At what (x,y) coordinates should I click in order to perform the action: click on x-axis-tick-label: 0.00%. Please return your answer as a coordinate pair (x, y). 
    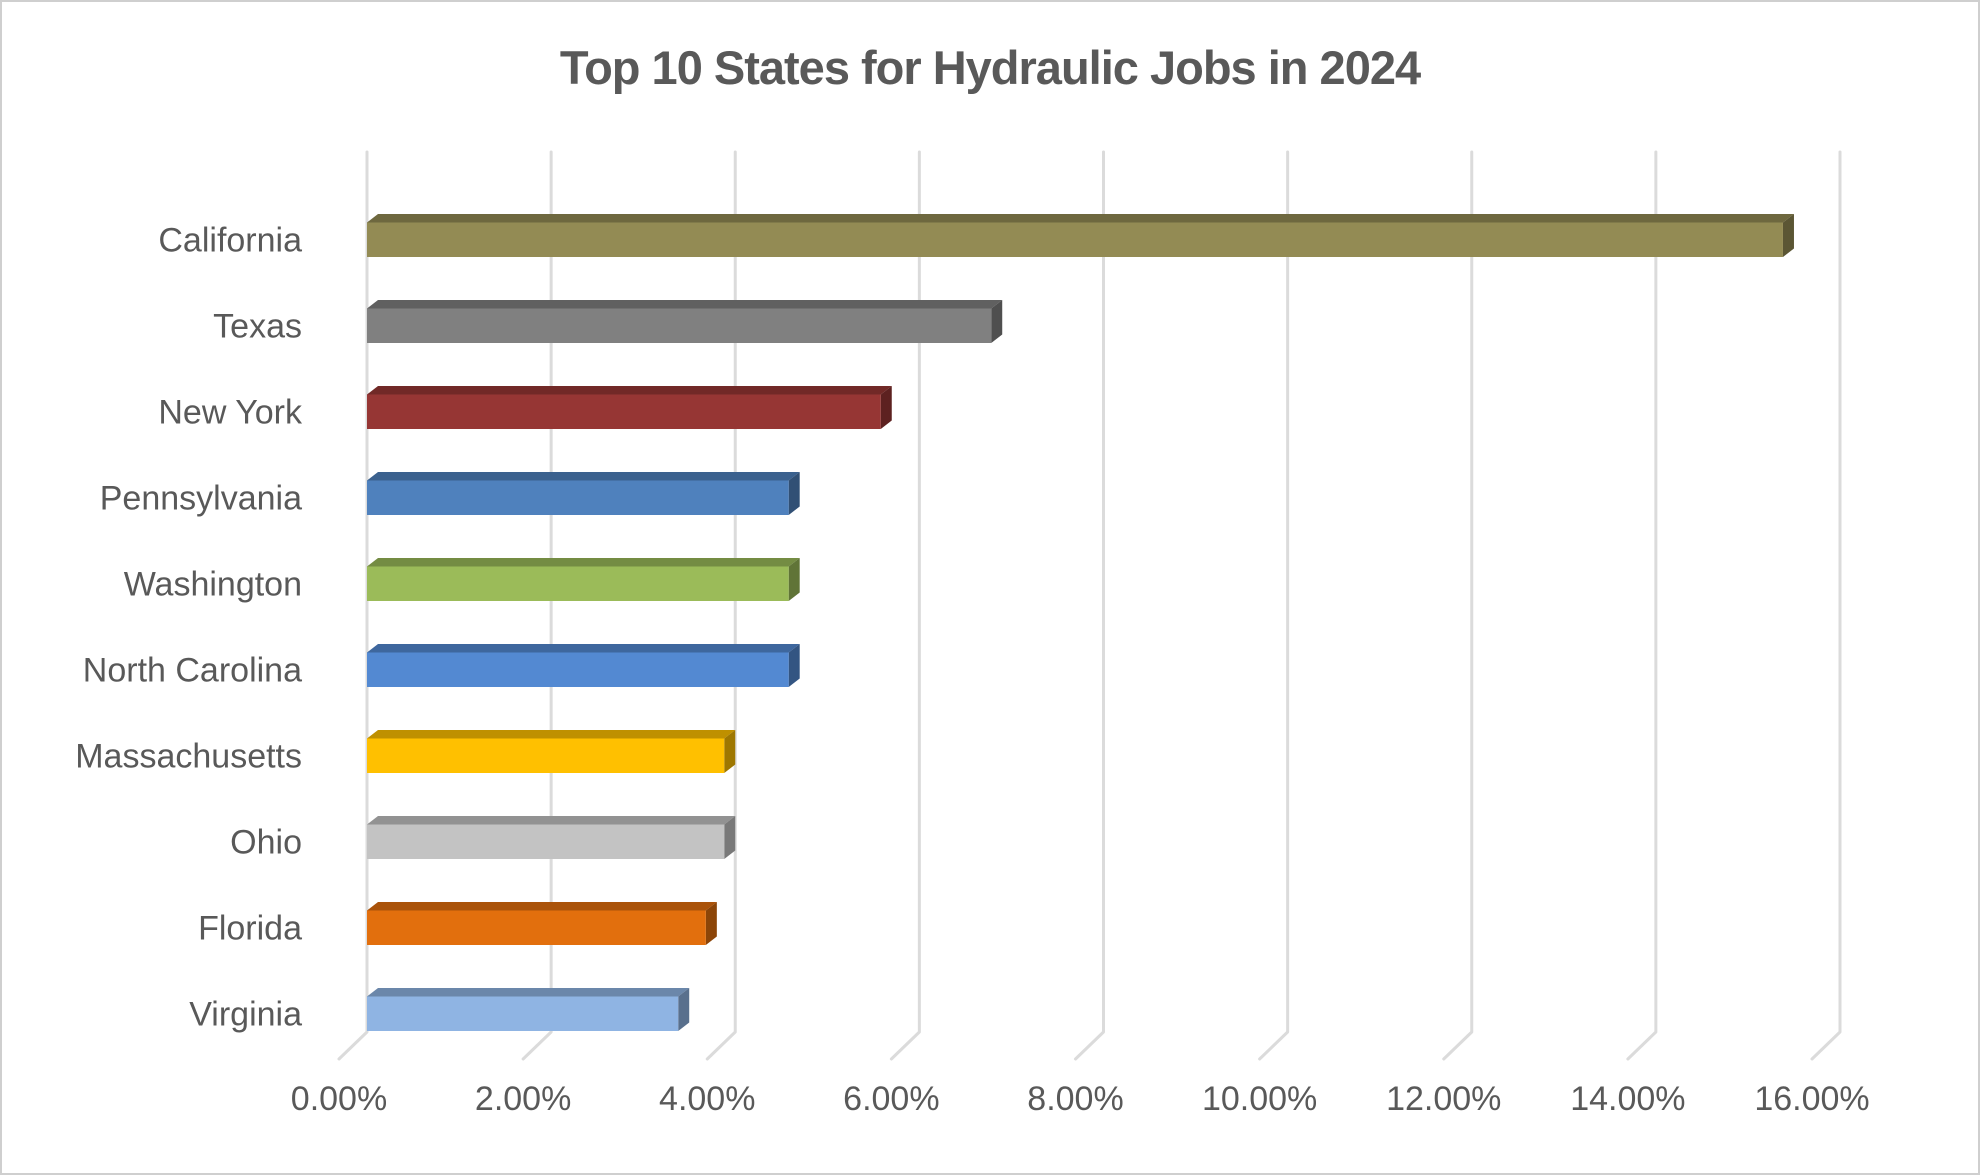
    Looking at the image, I should click on (339, 1099).